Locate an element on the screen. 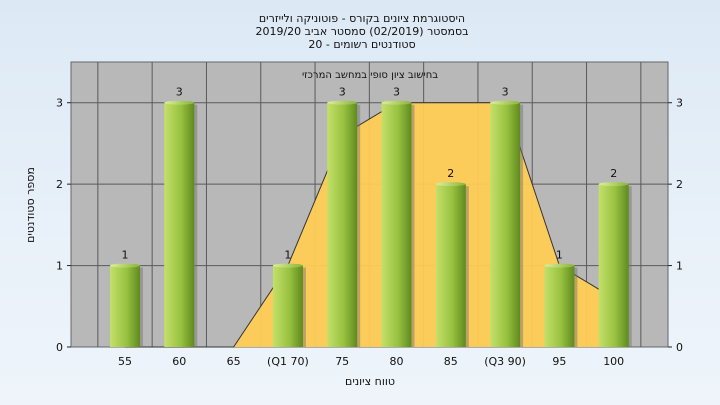 The width and height of the screenshot is (720, 405). area-series-label: בחישוב ציון סופי במחשב המרכזי is located at coordinates (370, 75).